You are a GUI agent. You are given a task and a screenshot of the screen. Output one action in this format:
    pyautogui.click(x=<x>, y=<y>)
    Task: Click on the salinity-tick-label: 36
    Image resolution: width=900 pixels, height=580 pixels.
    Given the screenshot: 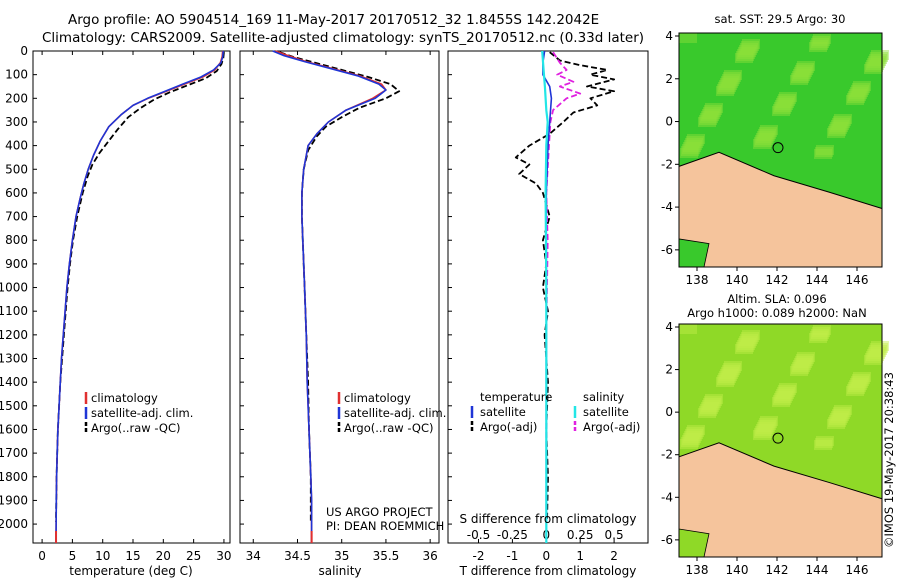 What is the action you would take?
    pyautogui.click(x=430, y=556)
    